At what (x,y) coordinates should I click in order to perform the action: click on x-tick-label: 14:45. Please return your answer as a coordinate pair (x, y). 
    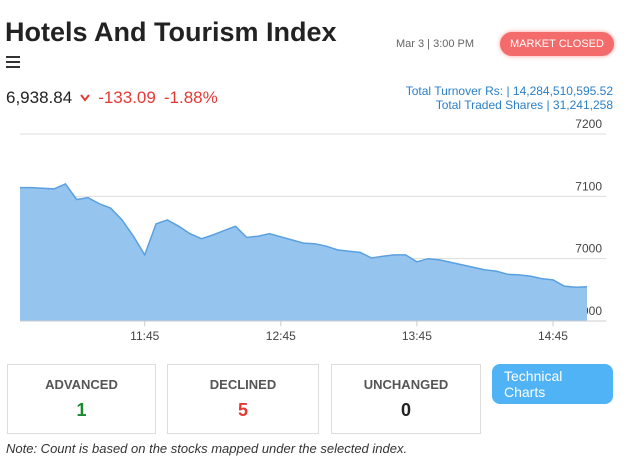
    Looking at the image, I should click on (553, 336).